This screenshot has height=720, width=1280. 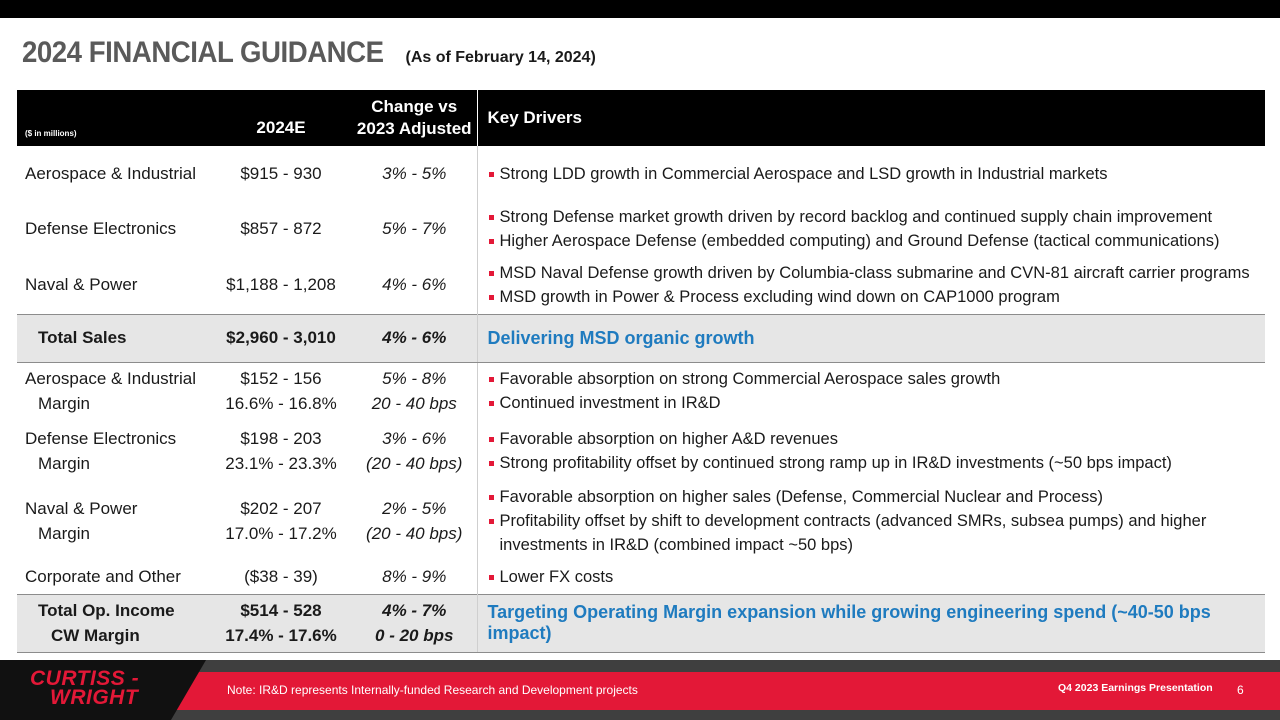 What do you see at coordinates (415, 338) in the screenshot?
I see `total-sales-change: 4% - 6%` at bounding box center [415, 338].